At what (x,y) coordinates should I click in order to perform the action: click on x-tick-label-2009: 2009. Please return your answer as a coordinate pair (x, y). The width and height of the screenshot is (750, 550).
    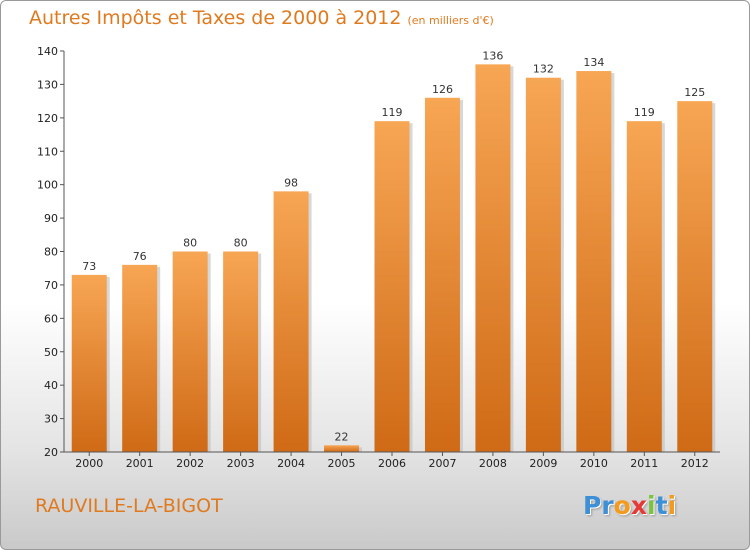
    Looking at the image, I should click on (543, 463).